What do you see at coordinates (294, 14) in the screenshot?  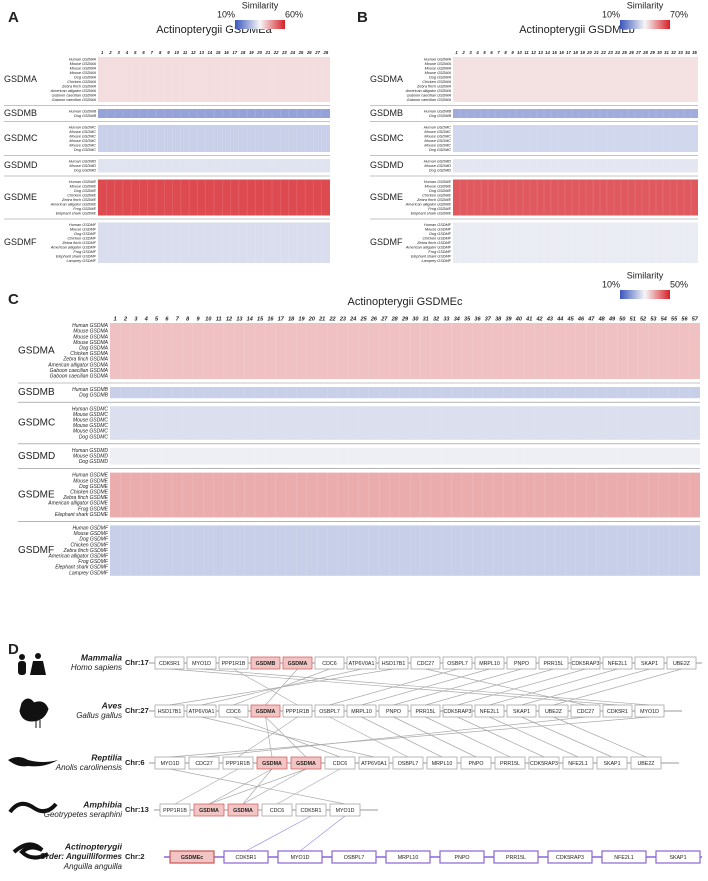 I see `colorbar-tick-label: 60%` at bounding box center [294, 14].